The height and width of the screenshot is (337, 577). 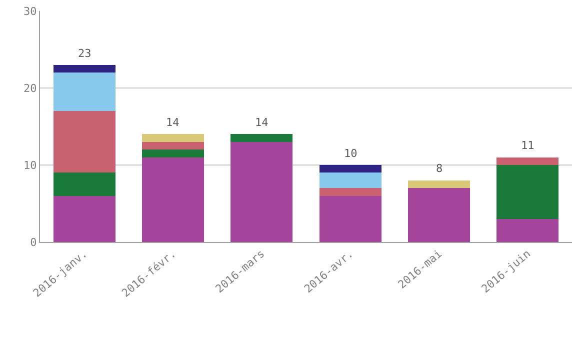 I want to click on y-tick-label: 10, so click(x=30, y=165).